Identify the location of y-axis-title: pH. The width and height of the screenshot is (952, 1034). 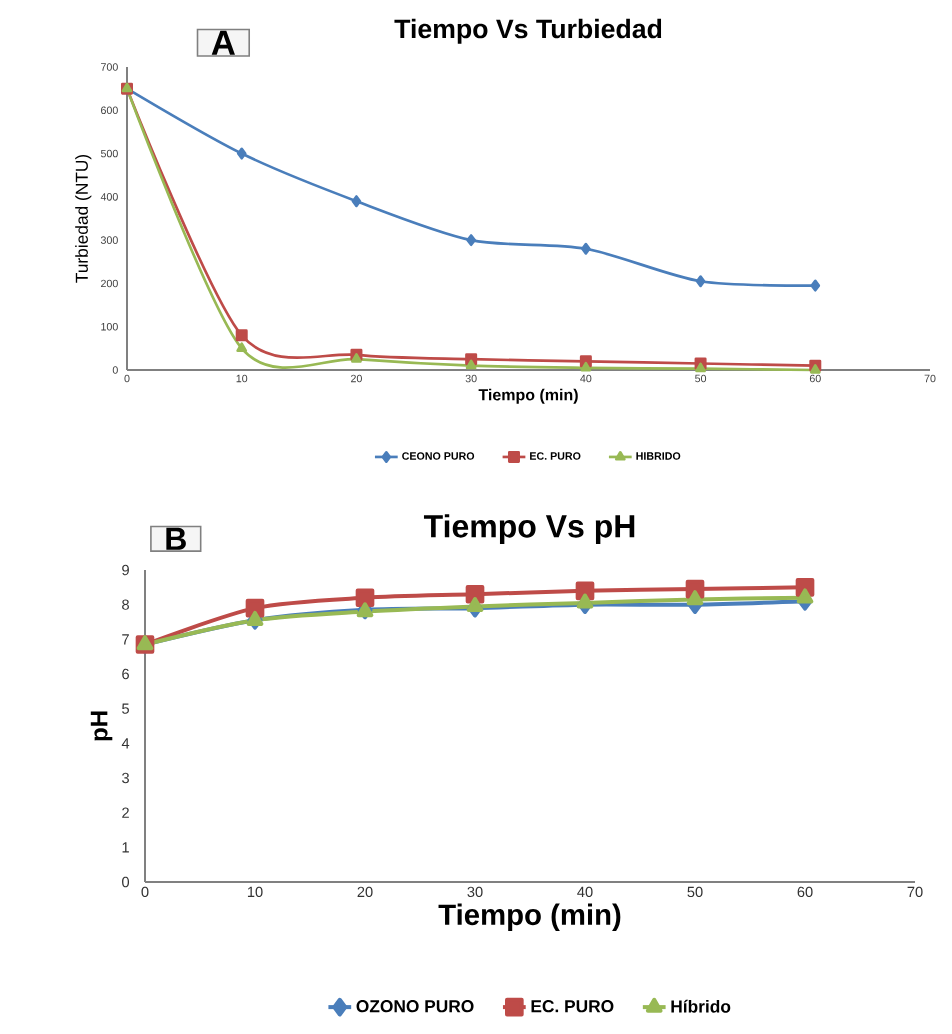
(101, 726).